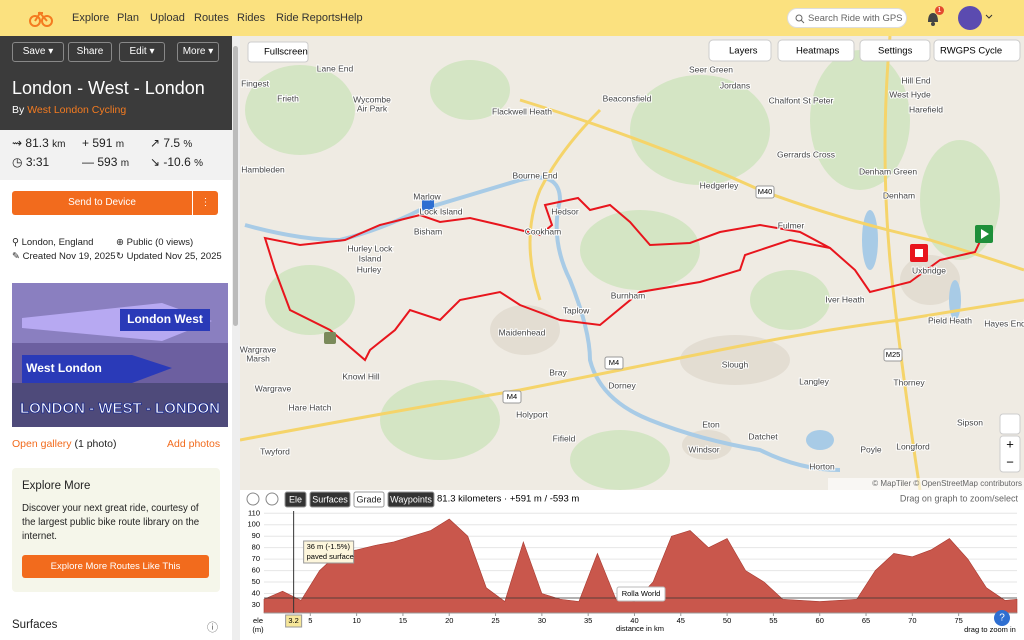  What do you see at coordinates (508, 499) in the screenshot?
I see `elevation-summary: 81.3 kilometers · +591 m / -593 m` at bounding box center [508, 499].